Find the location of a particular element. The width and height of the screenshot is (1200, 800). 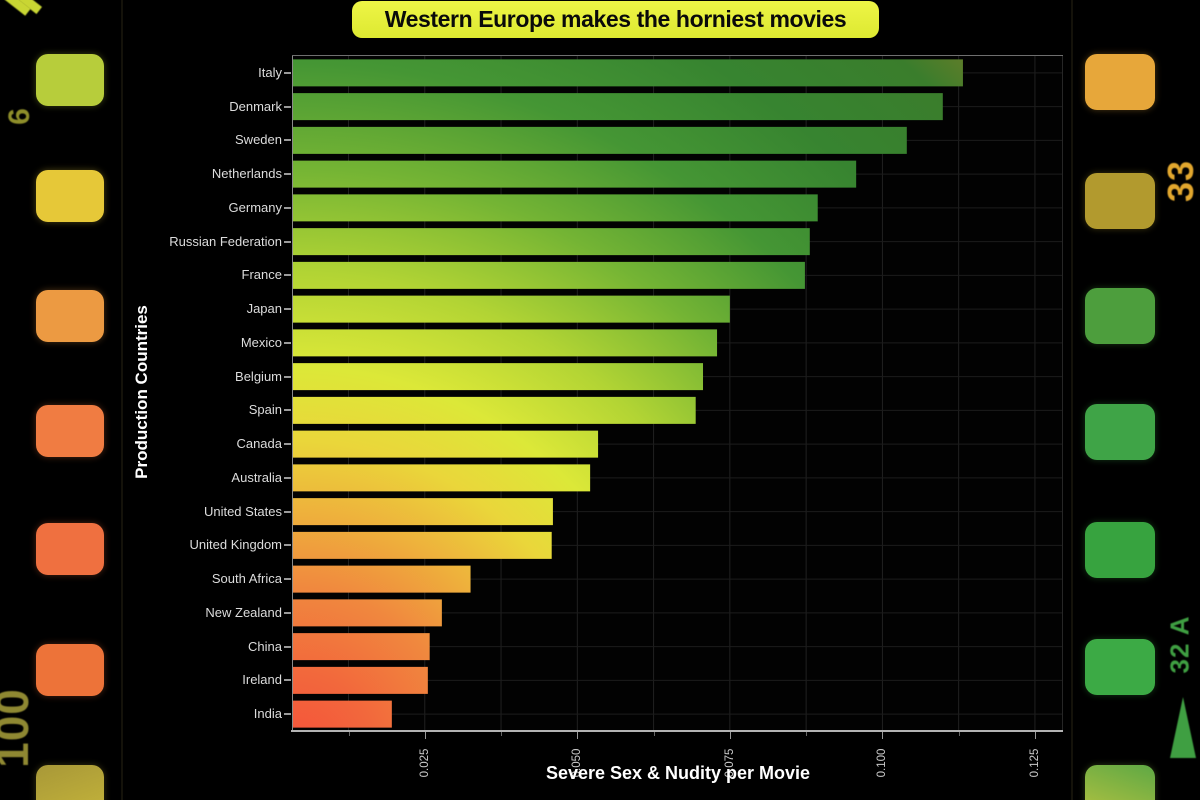

bar-germany is located at coordinates (555, 208).